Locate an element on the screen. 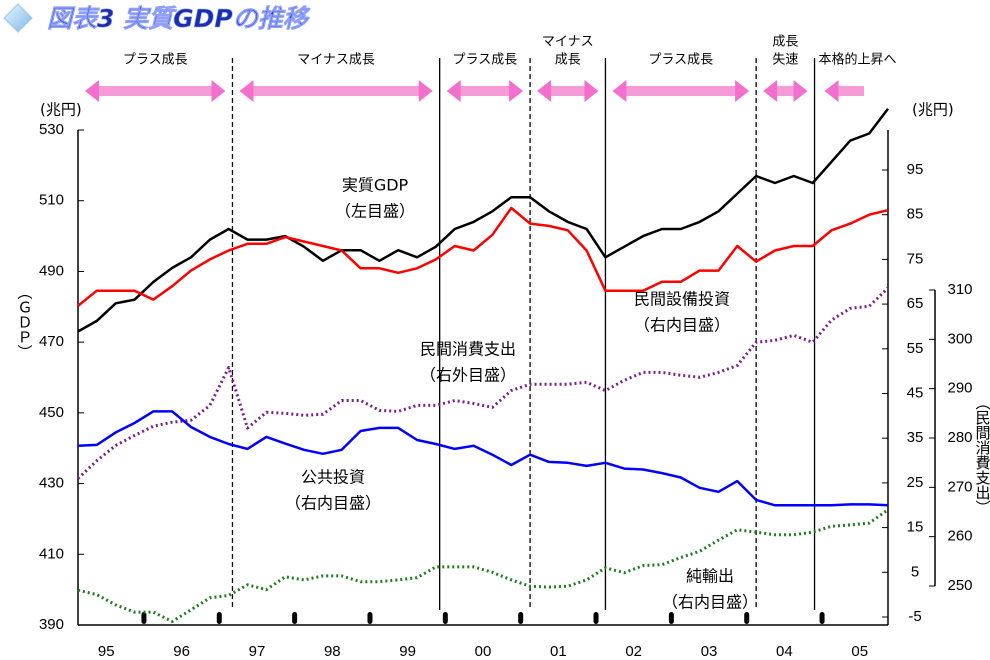  y2-tick-label: 35 is located at coordinates (915, 437).